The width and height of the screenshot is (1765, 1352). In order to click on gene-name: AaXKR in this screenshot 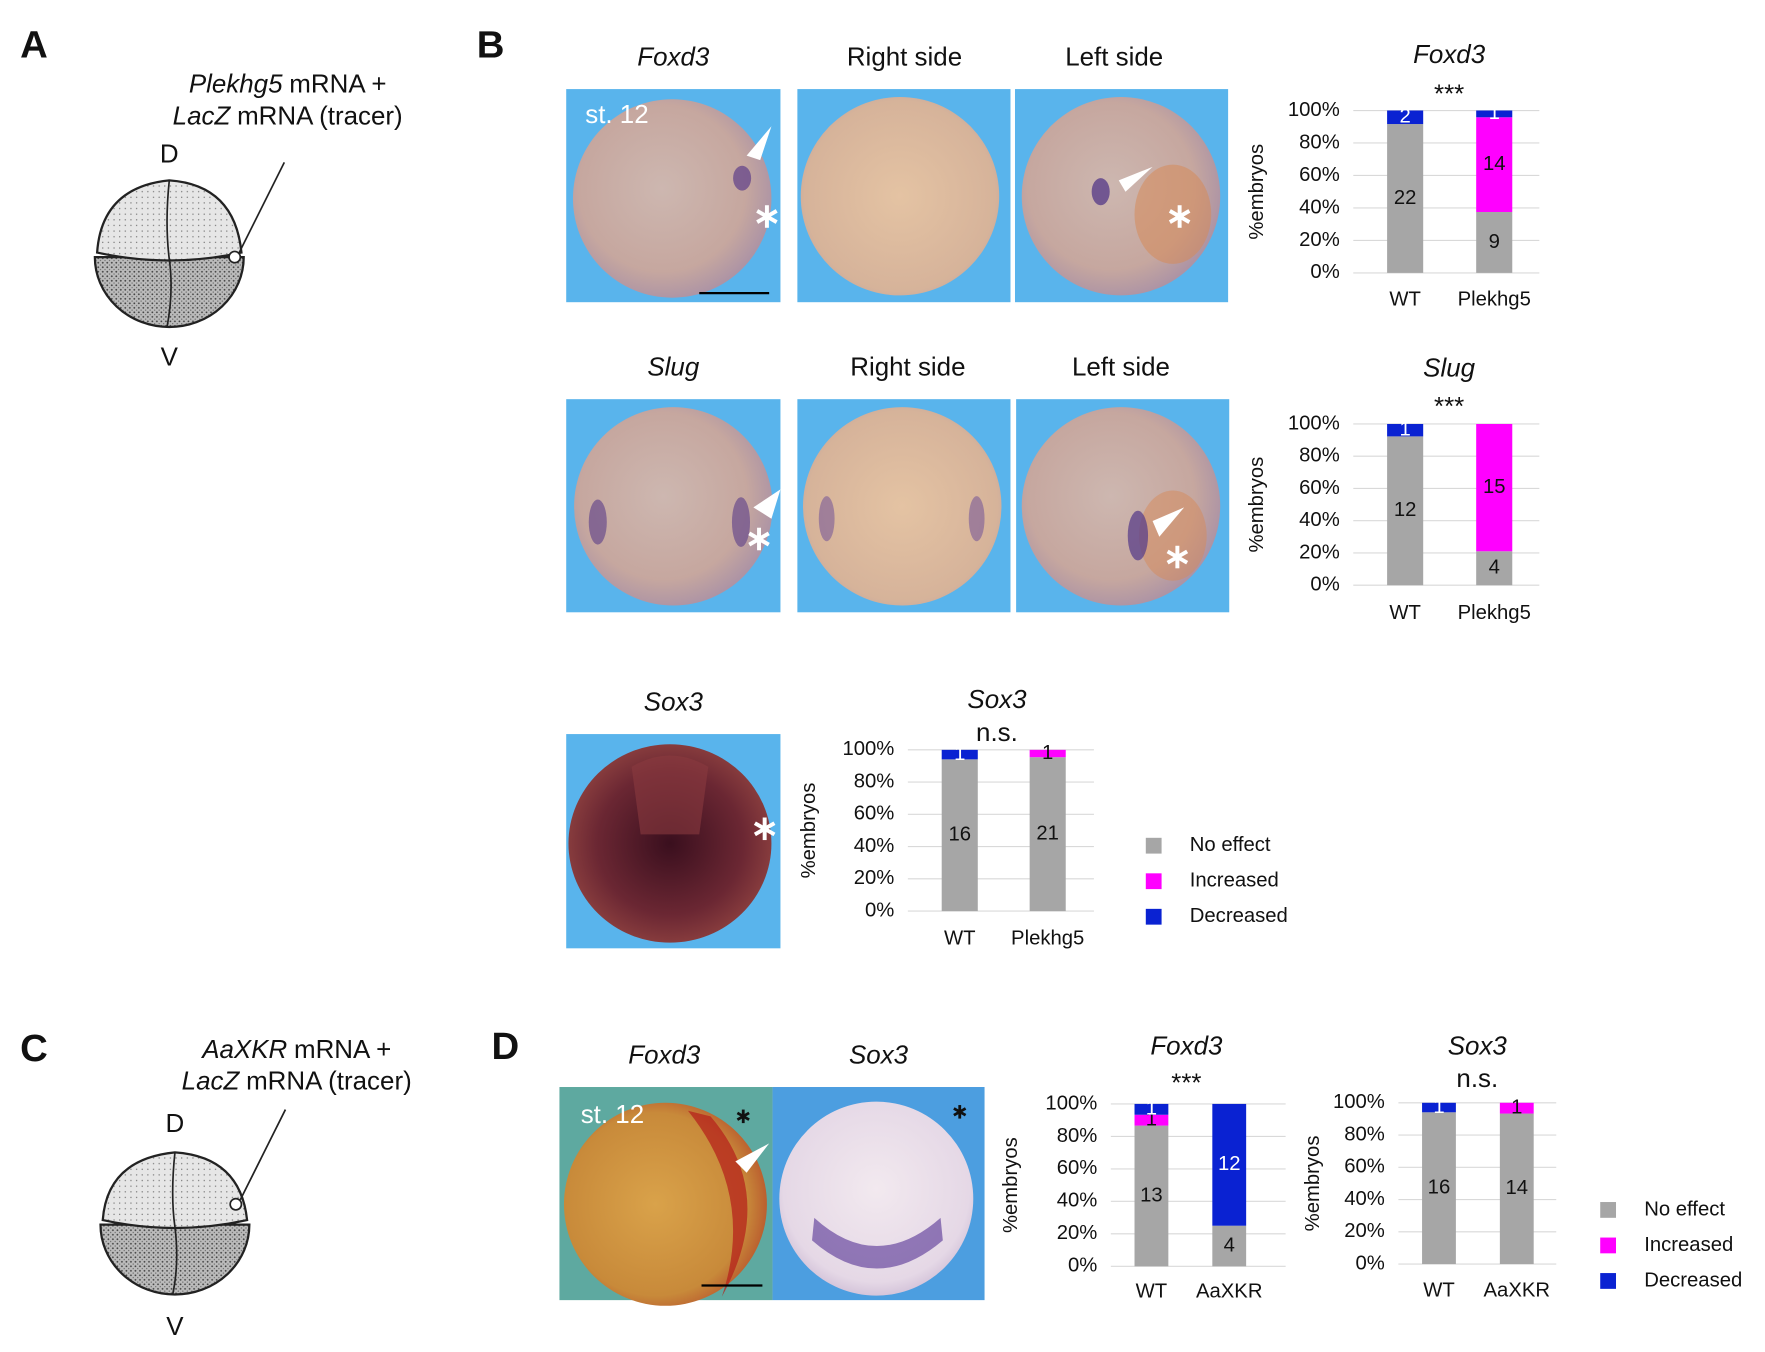, I will do `click(243, 1050)`.